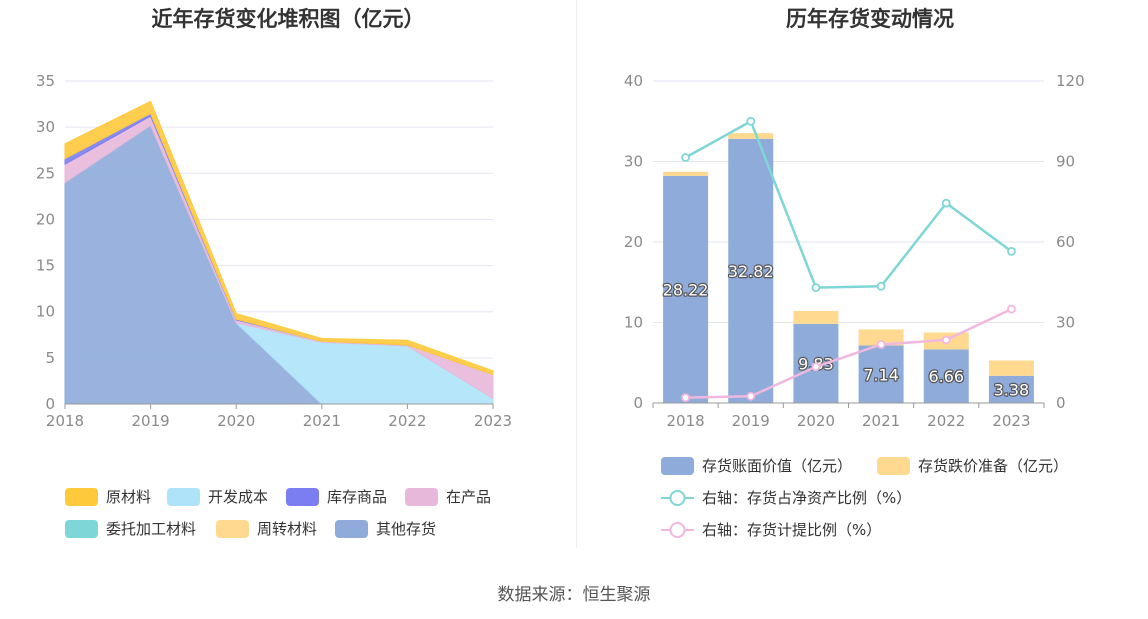 The height and width of the screenshot is (619, 1148). What do you see at coordinates (633, 81) in the screenshot?
I see `y-left-tick-label: 40` at bounding box center [633, 81].